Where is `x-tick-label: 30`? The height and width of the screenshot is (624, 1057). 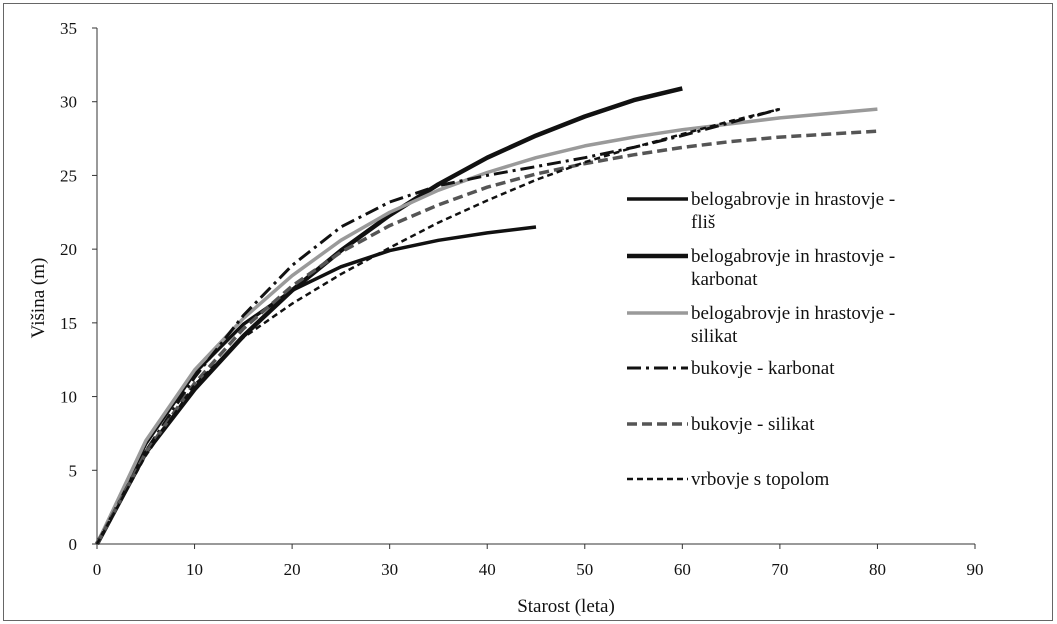
x-tick-label: 30 is located at coordinates (389, 569).